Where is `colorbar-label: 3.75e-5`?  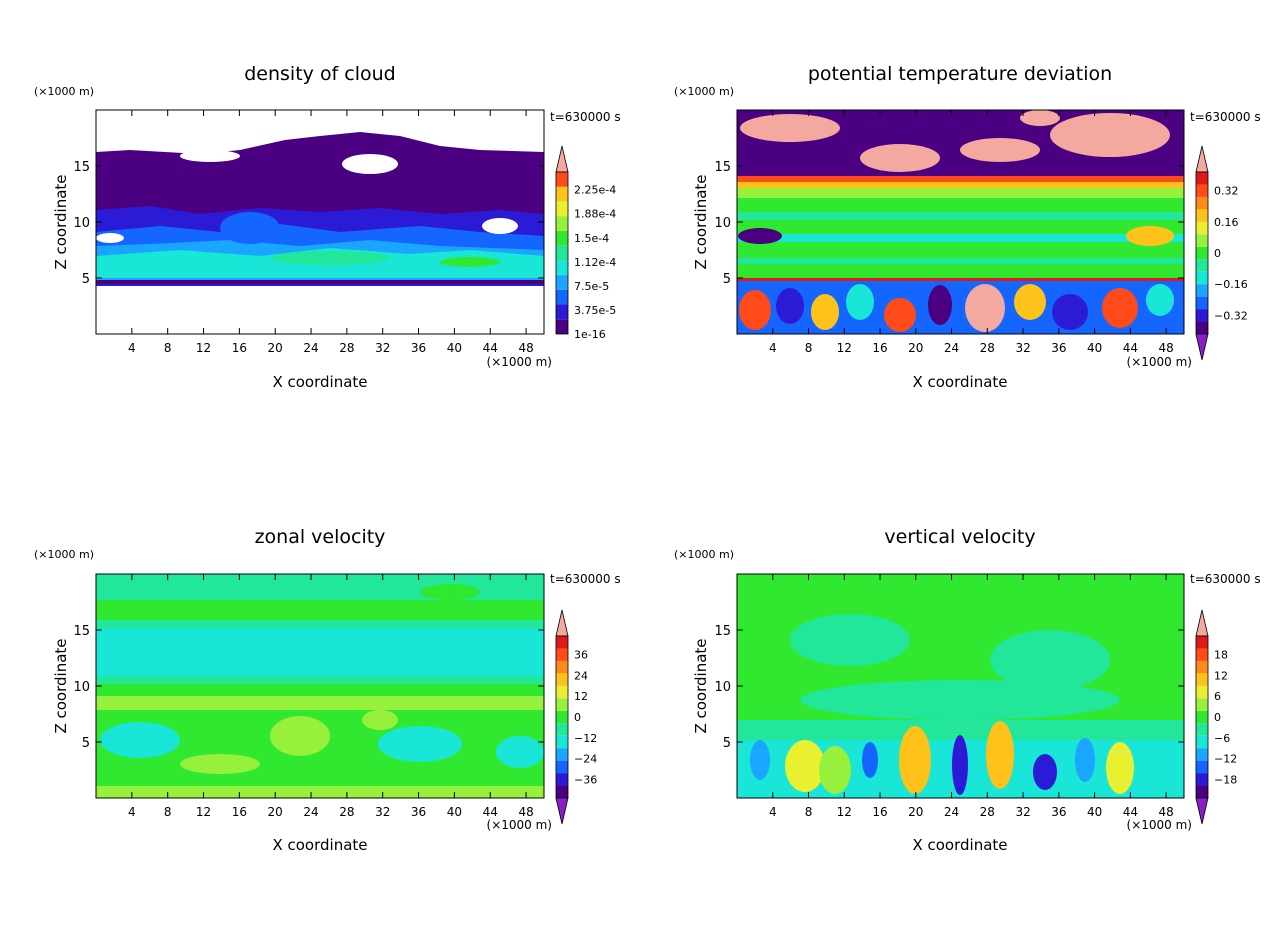 colorbar-label: 3.75e-5 is located at coordinates (595, 310).